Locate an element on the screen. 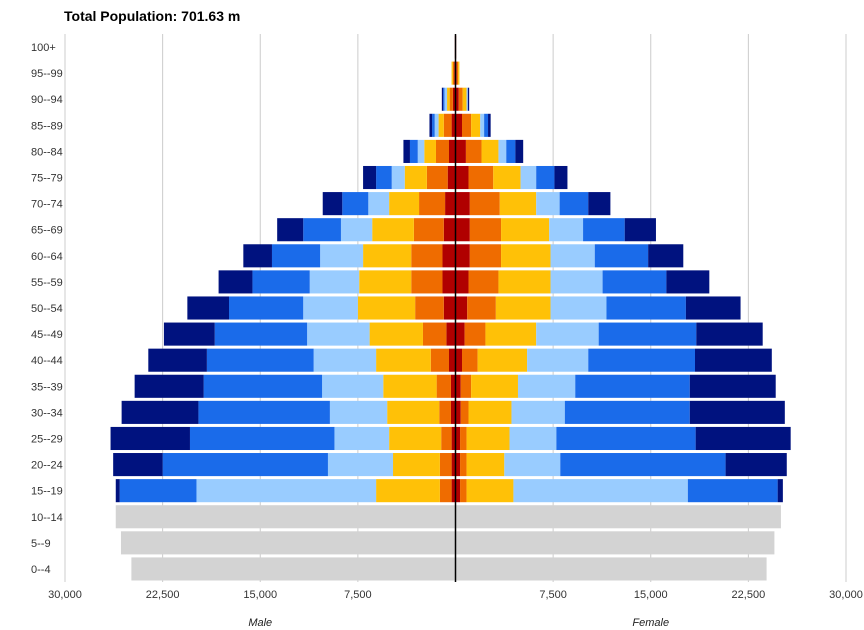  x-tick-label: 30,000 is located at coordinates (65, 595).